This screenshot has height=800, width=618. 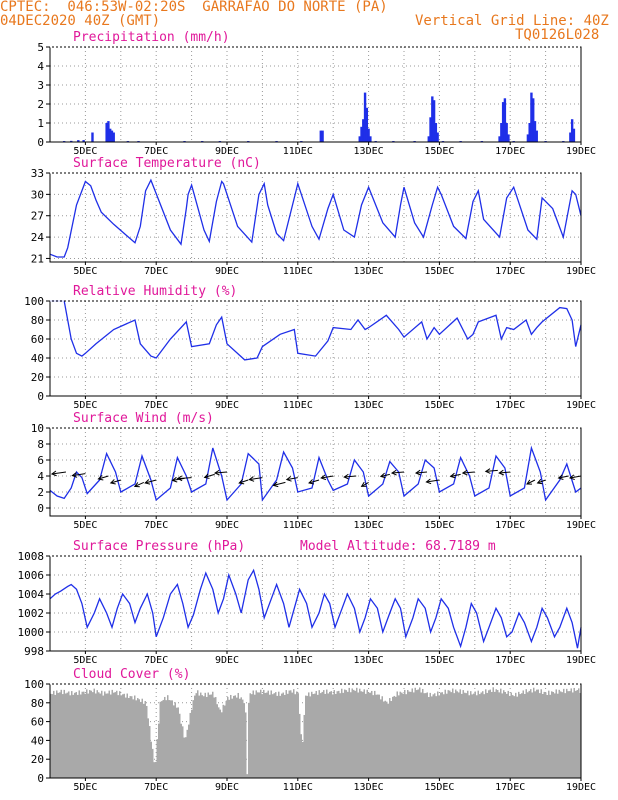 I want to click on y-tick-label: 2, so click(x=40, y=492).